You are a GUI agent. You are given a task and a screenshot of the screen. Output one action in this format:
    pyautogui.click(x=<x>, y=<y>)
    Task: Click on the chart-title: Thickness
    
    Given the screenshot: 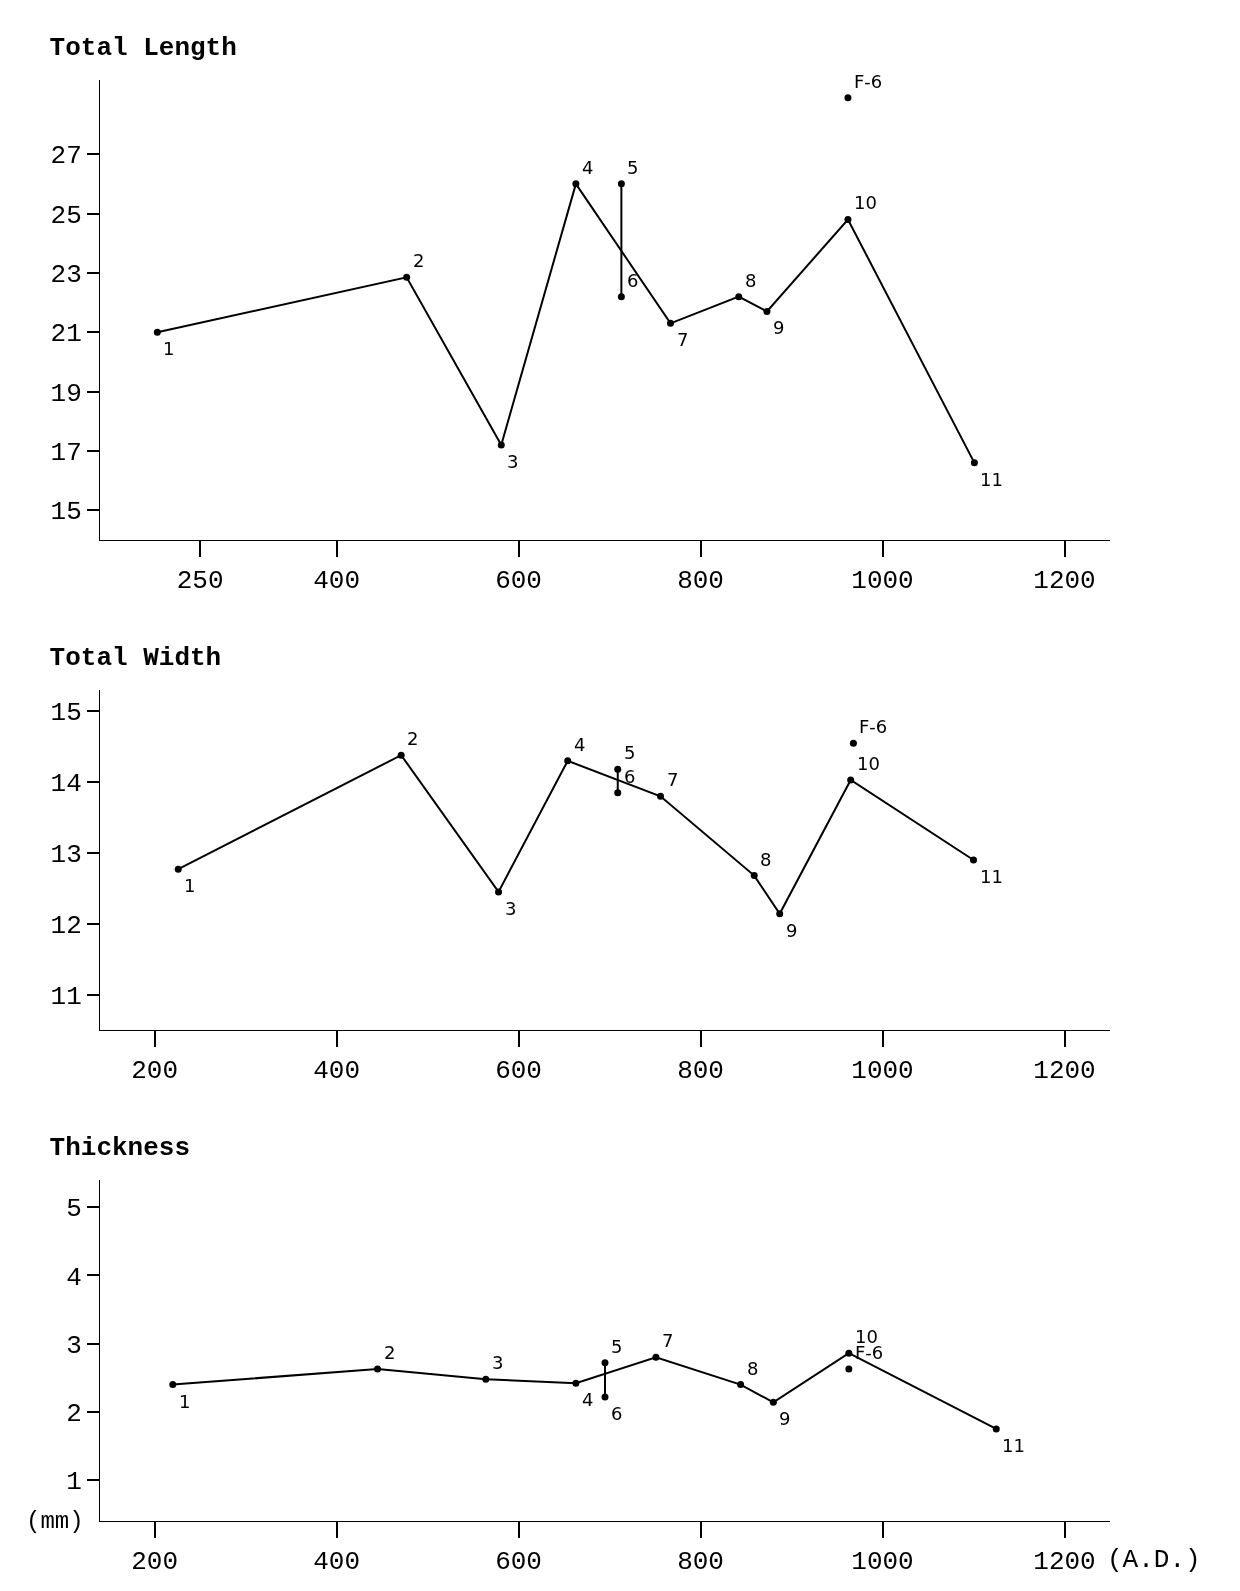 What is the action you would take?
    pyautogui.click(x=120, y=1147)
    